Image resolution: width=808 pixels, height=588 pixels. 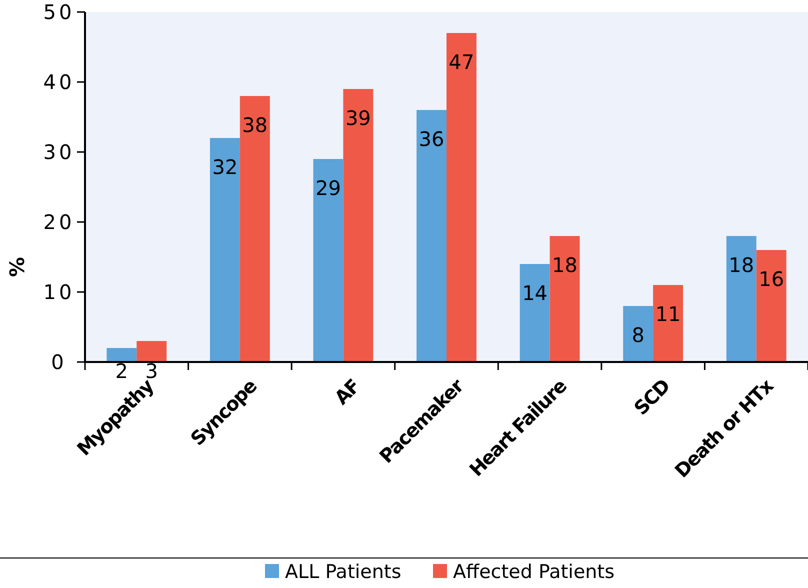 What do you see at coordinates (17, 267) in the screenshot?
I see `y-axis-title: %` at bounding box center [17, 267].